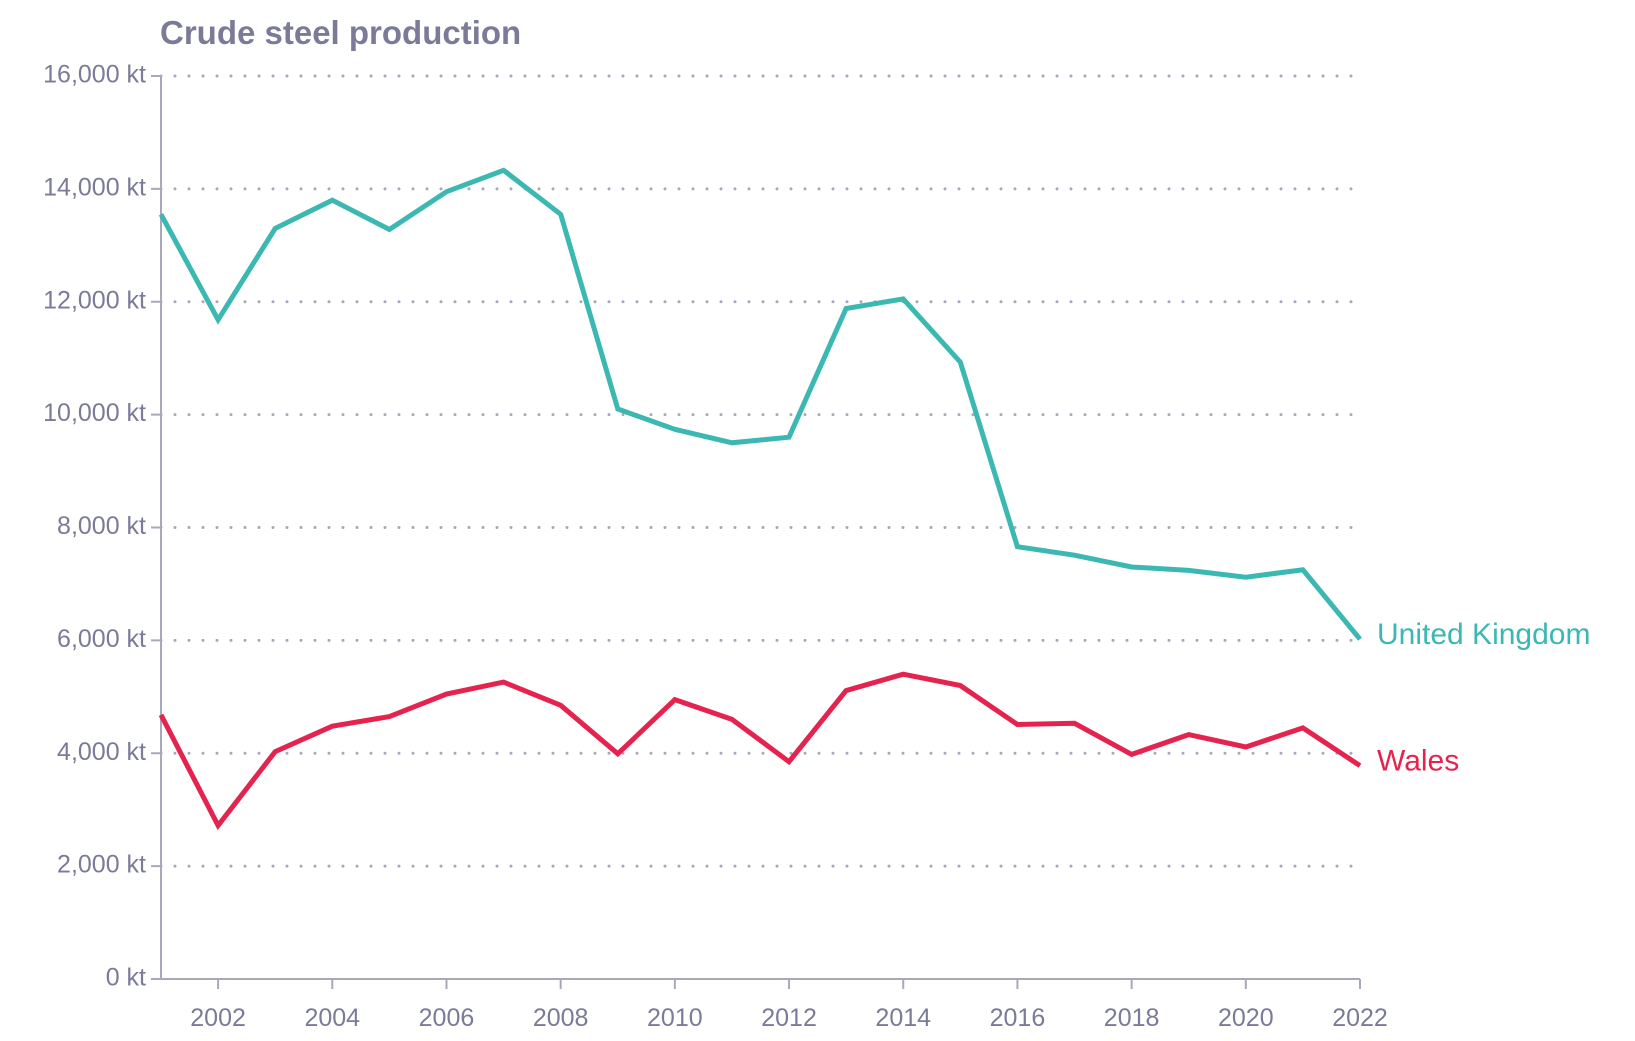  Describe the element at coordinates (447, 1018) in the screenshot. I see `x-tick-label: 2006` at that location.